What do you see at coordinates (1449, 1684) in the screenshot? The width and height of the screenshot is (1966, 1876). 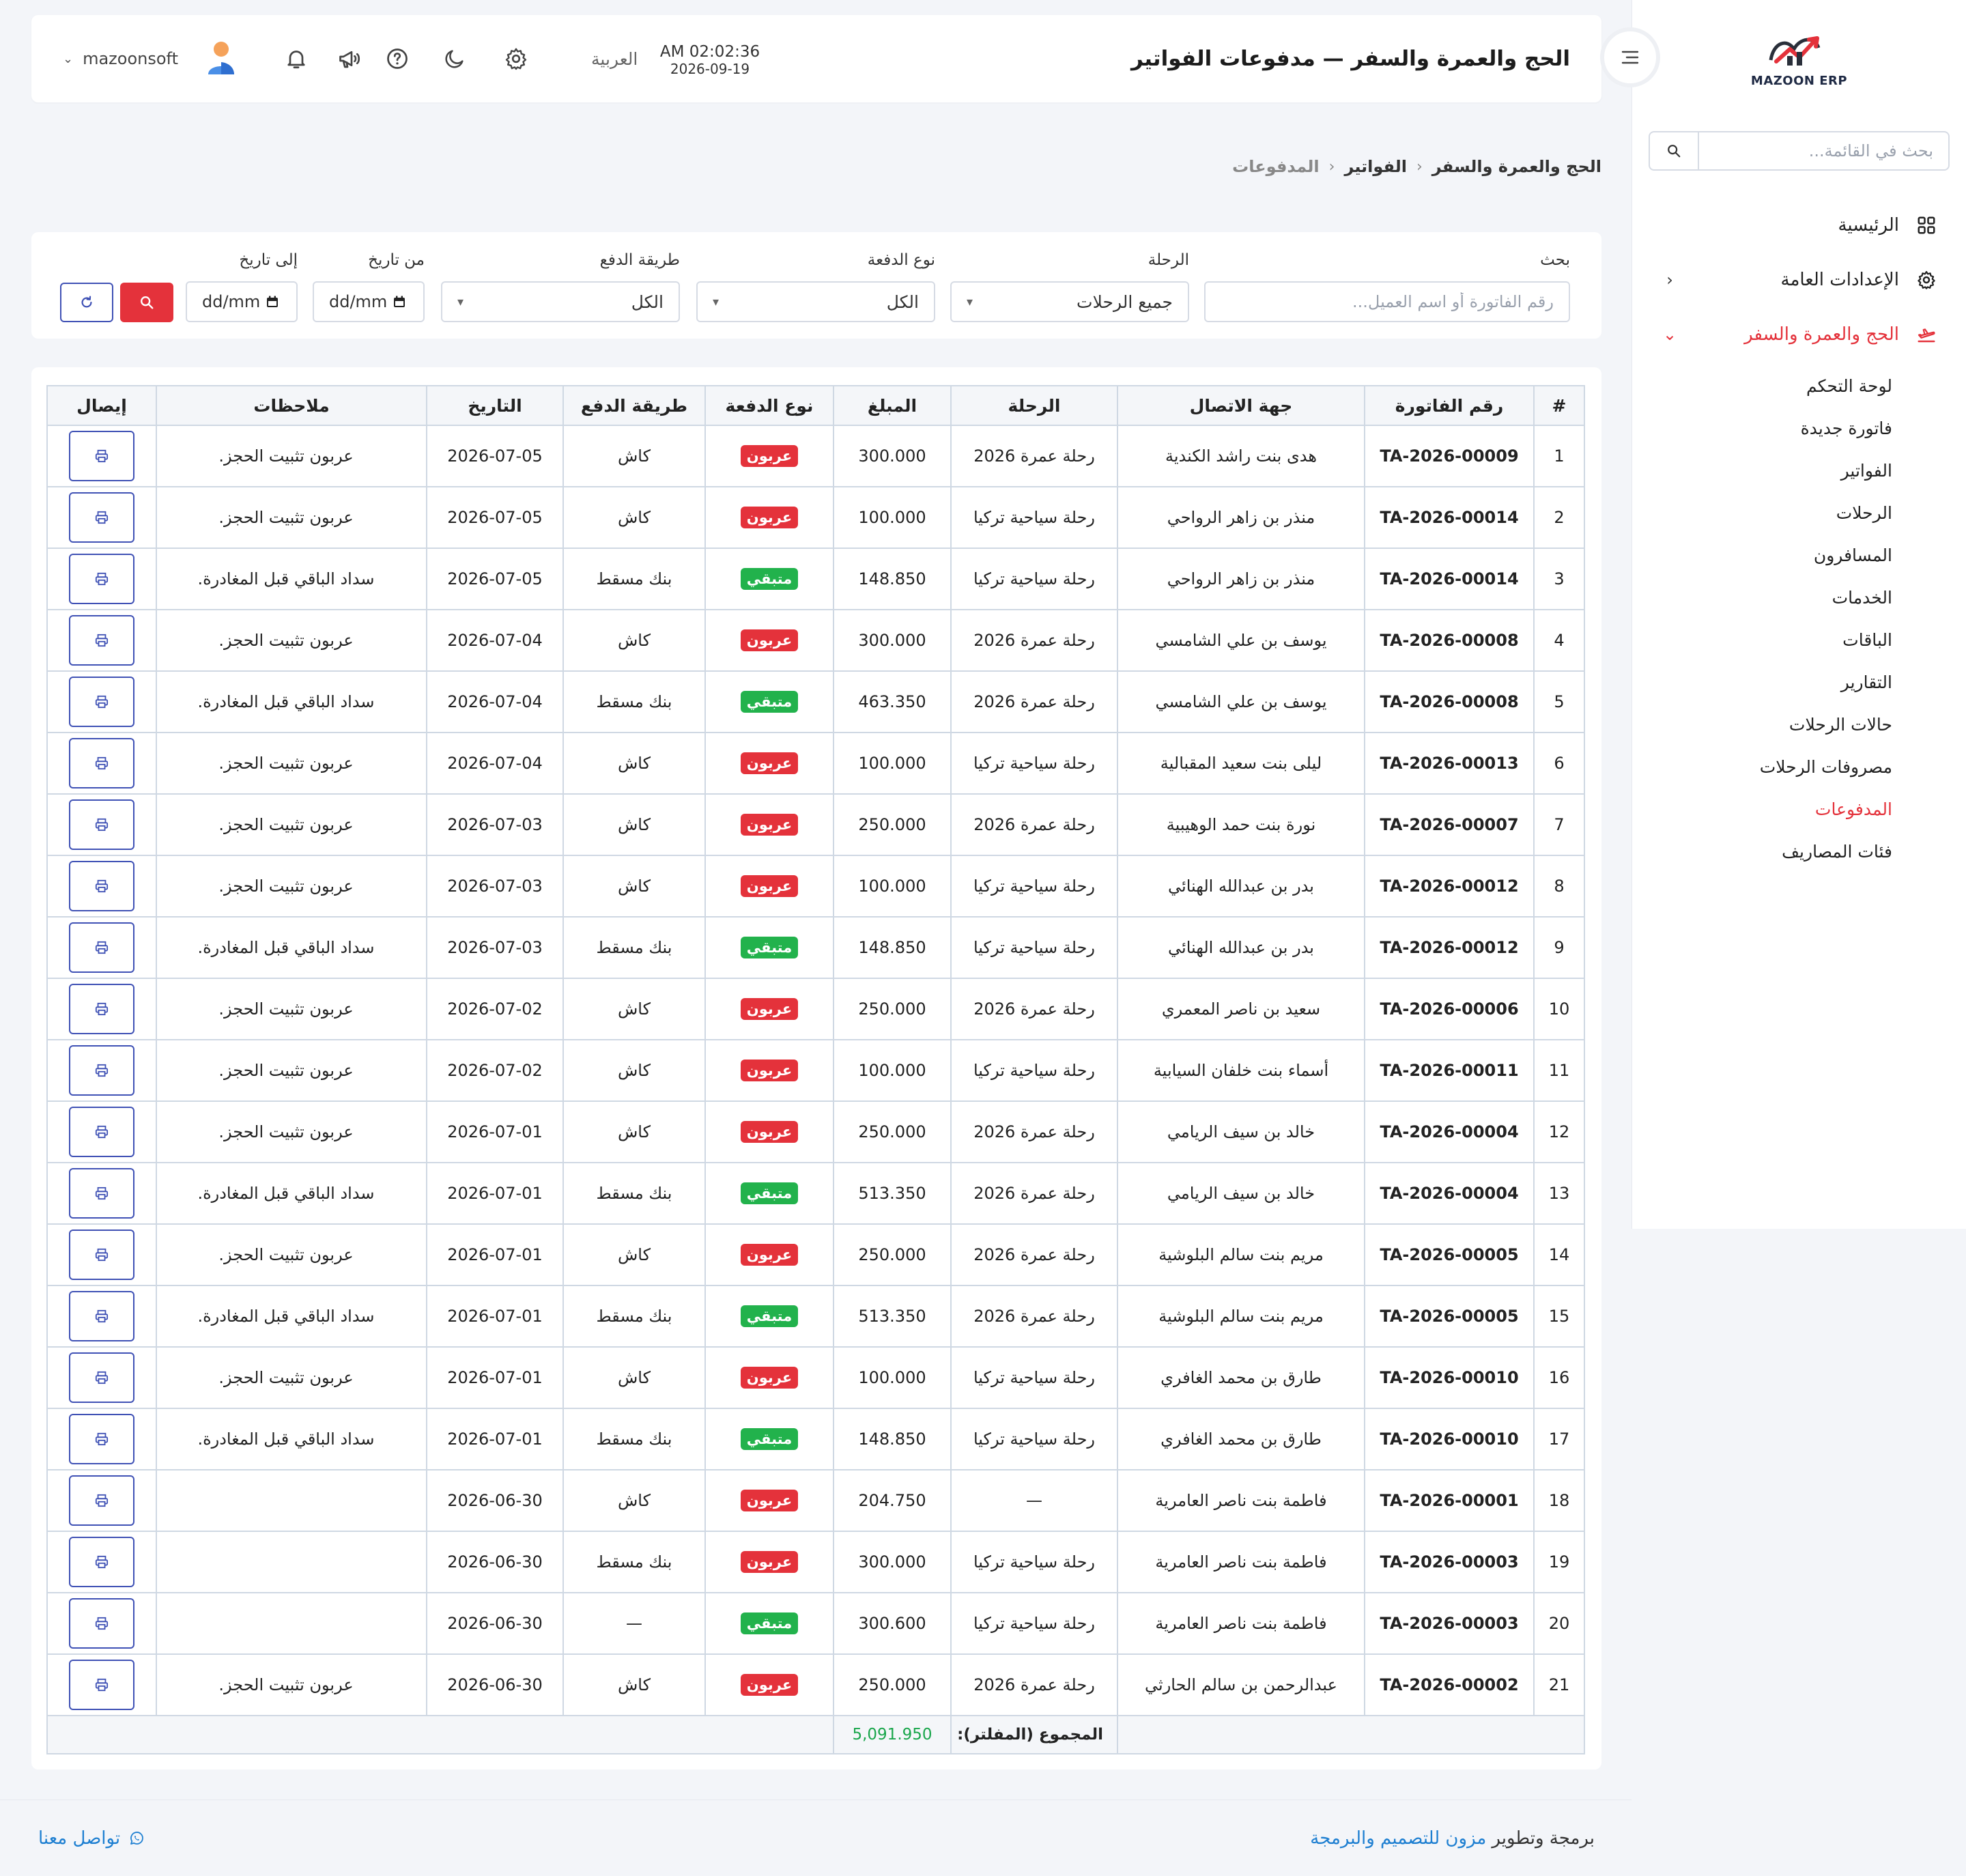 I see `invoice-link: TA-2026-00002` at bounding box center [1449, 1684].